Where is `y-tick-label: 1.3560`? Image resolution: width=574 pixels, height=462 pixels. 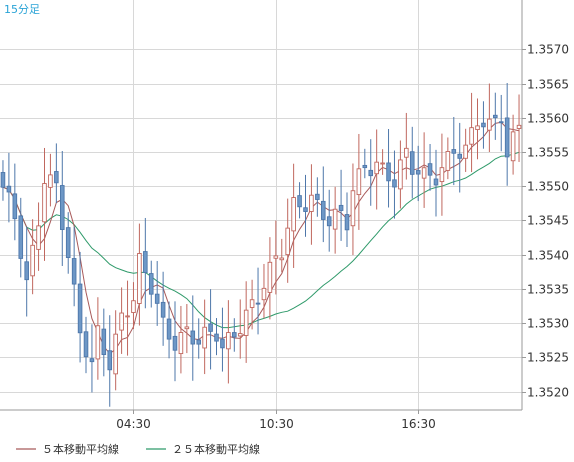
y-tick-label: 1.3560 is located at coordinates (548, 119).